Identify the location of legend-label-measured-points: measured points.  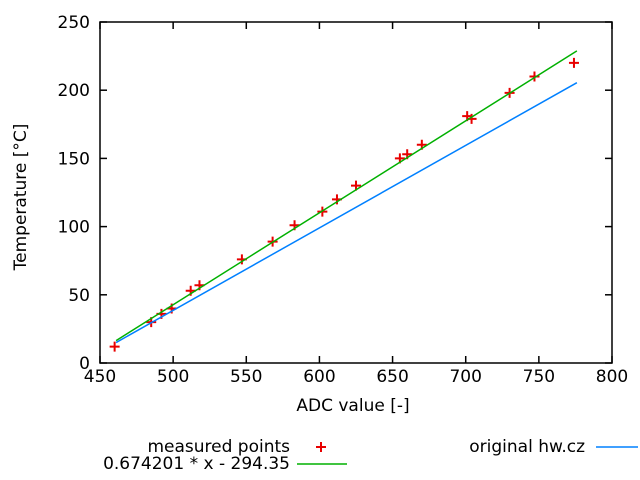
(218, 447).